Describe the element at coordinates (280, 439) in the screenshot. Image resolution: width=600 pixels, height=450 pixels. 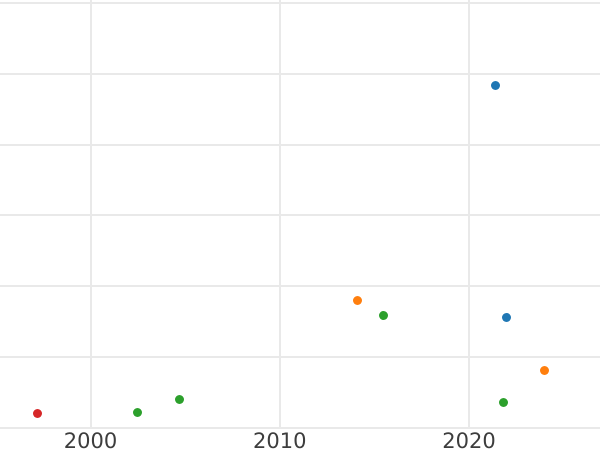
I see `x-tick-label: 2010` at that location.